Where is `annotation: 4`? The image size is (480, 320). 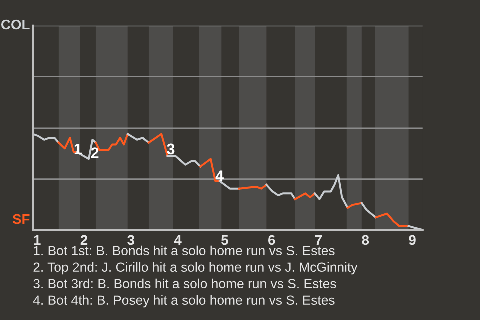 annotation: 4 is located at coordinates (220, 176).